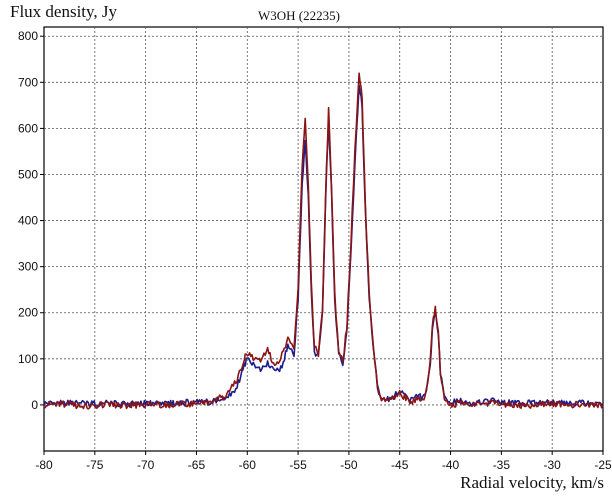 Image resolution: width=612 pixels, height=497 pixels. I want to click on x-tick-label: -55, so click(298, 465).